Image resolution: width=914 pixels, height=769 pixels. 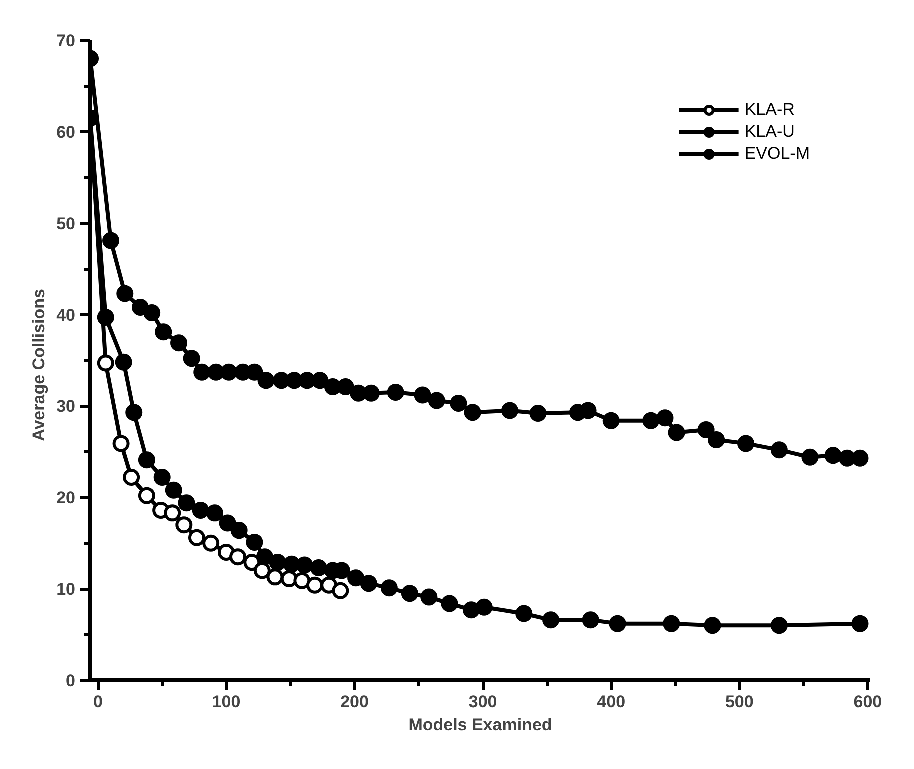 I want to click on x-tick-label: 500, so click(x=739, y=702).